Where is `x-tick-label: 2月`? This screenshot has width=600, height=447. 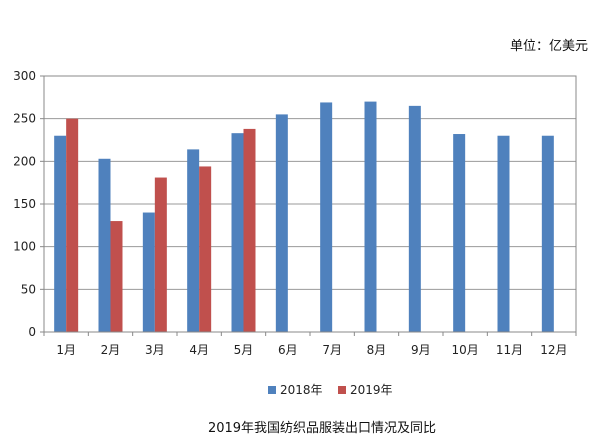 x-tick-label: 2月 is located at coordinates (111, 350).